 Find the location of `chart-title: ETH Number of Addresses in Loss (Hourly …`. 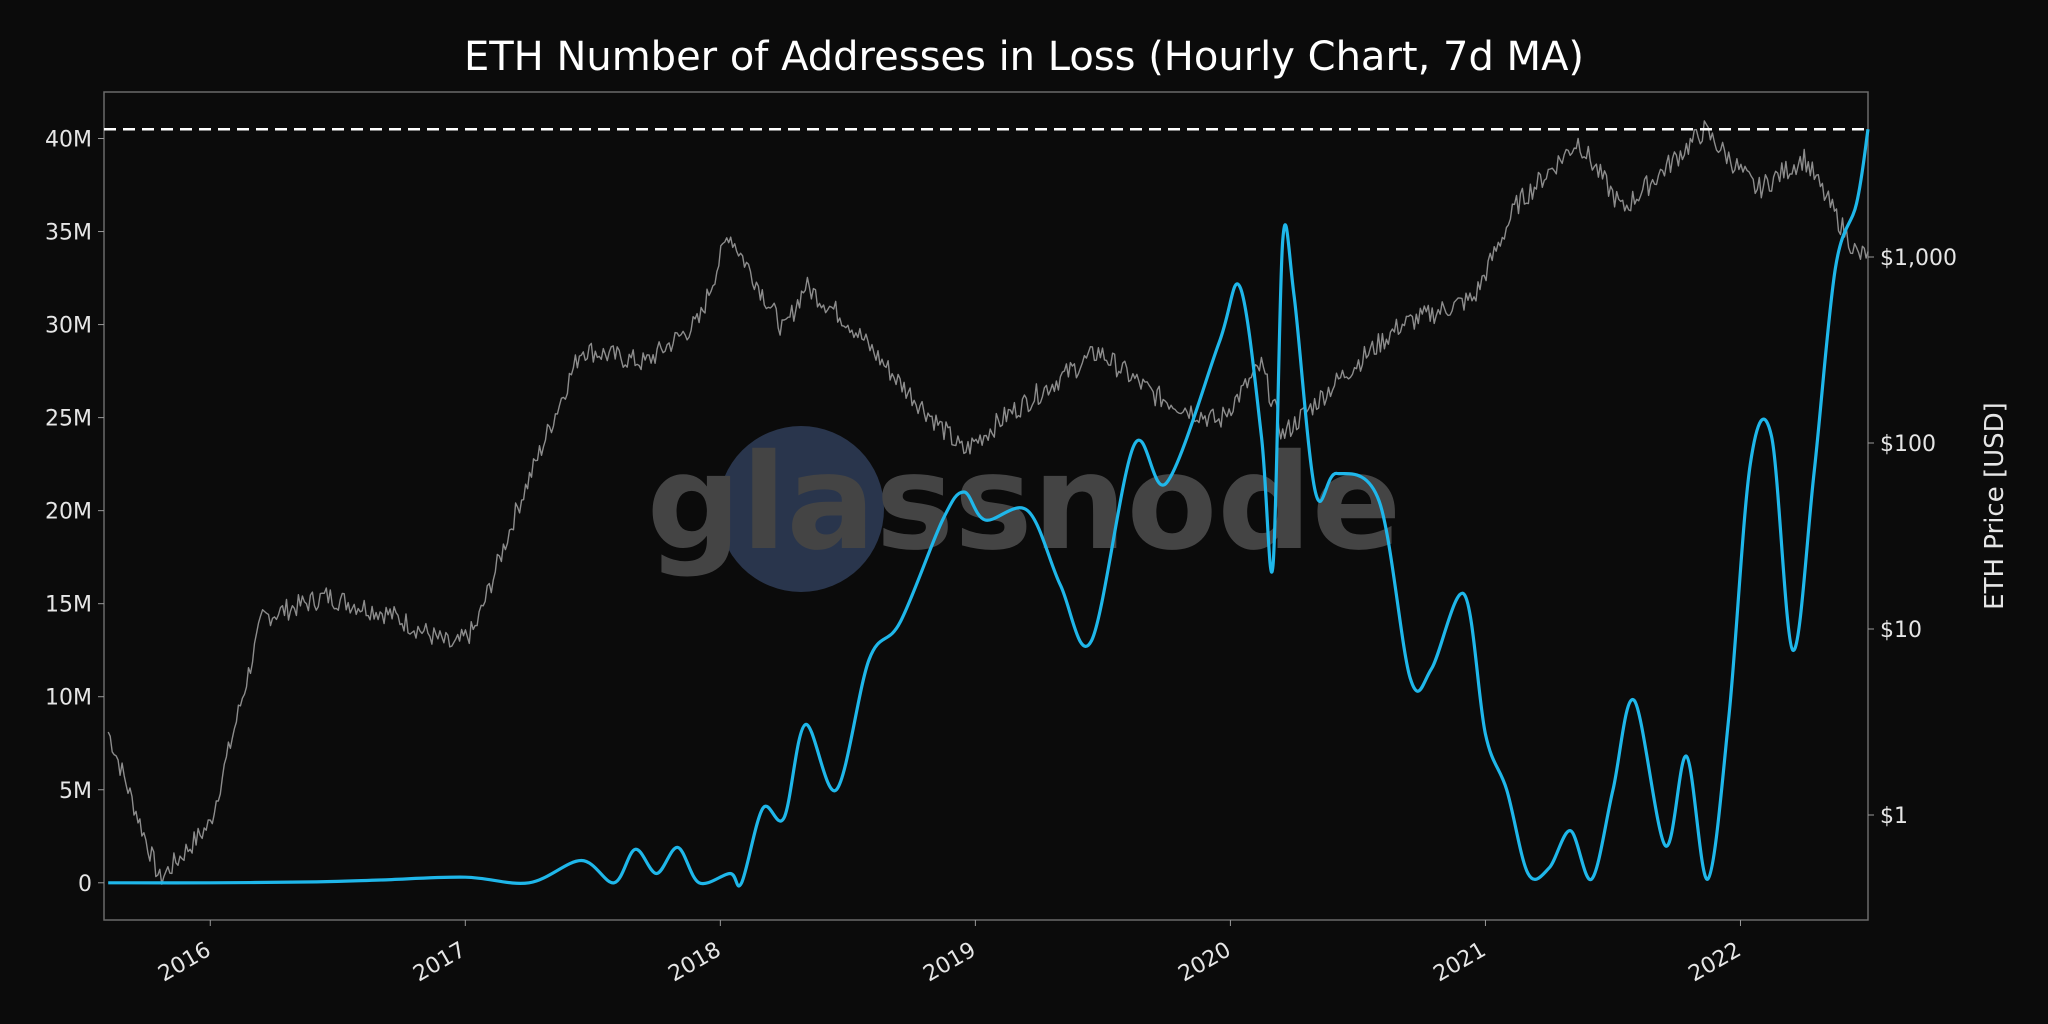

chart-title: ETH Number of Addresses in Loss (Hourly … is located at coordinates (1024, 57).